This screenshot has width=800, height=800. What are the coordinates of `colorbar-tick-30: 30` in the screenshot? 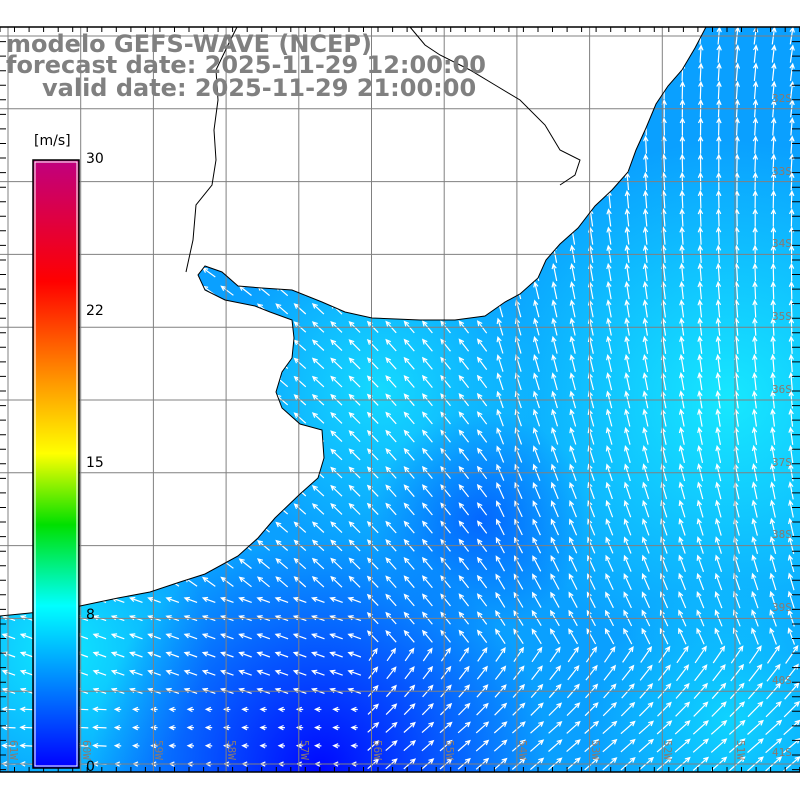 It's located at (95, 159).